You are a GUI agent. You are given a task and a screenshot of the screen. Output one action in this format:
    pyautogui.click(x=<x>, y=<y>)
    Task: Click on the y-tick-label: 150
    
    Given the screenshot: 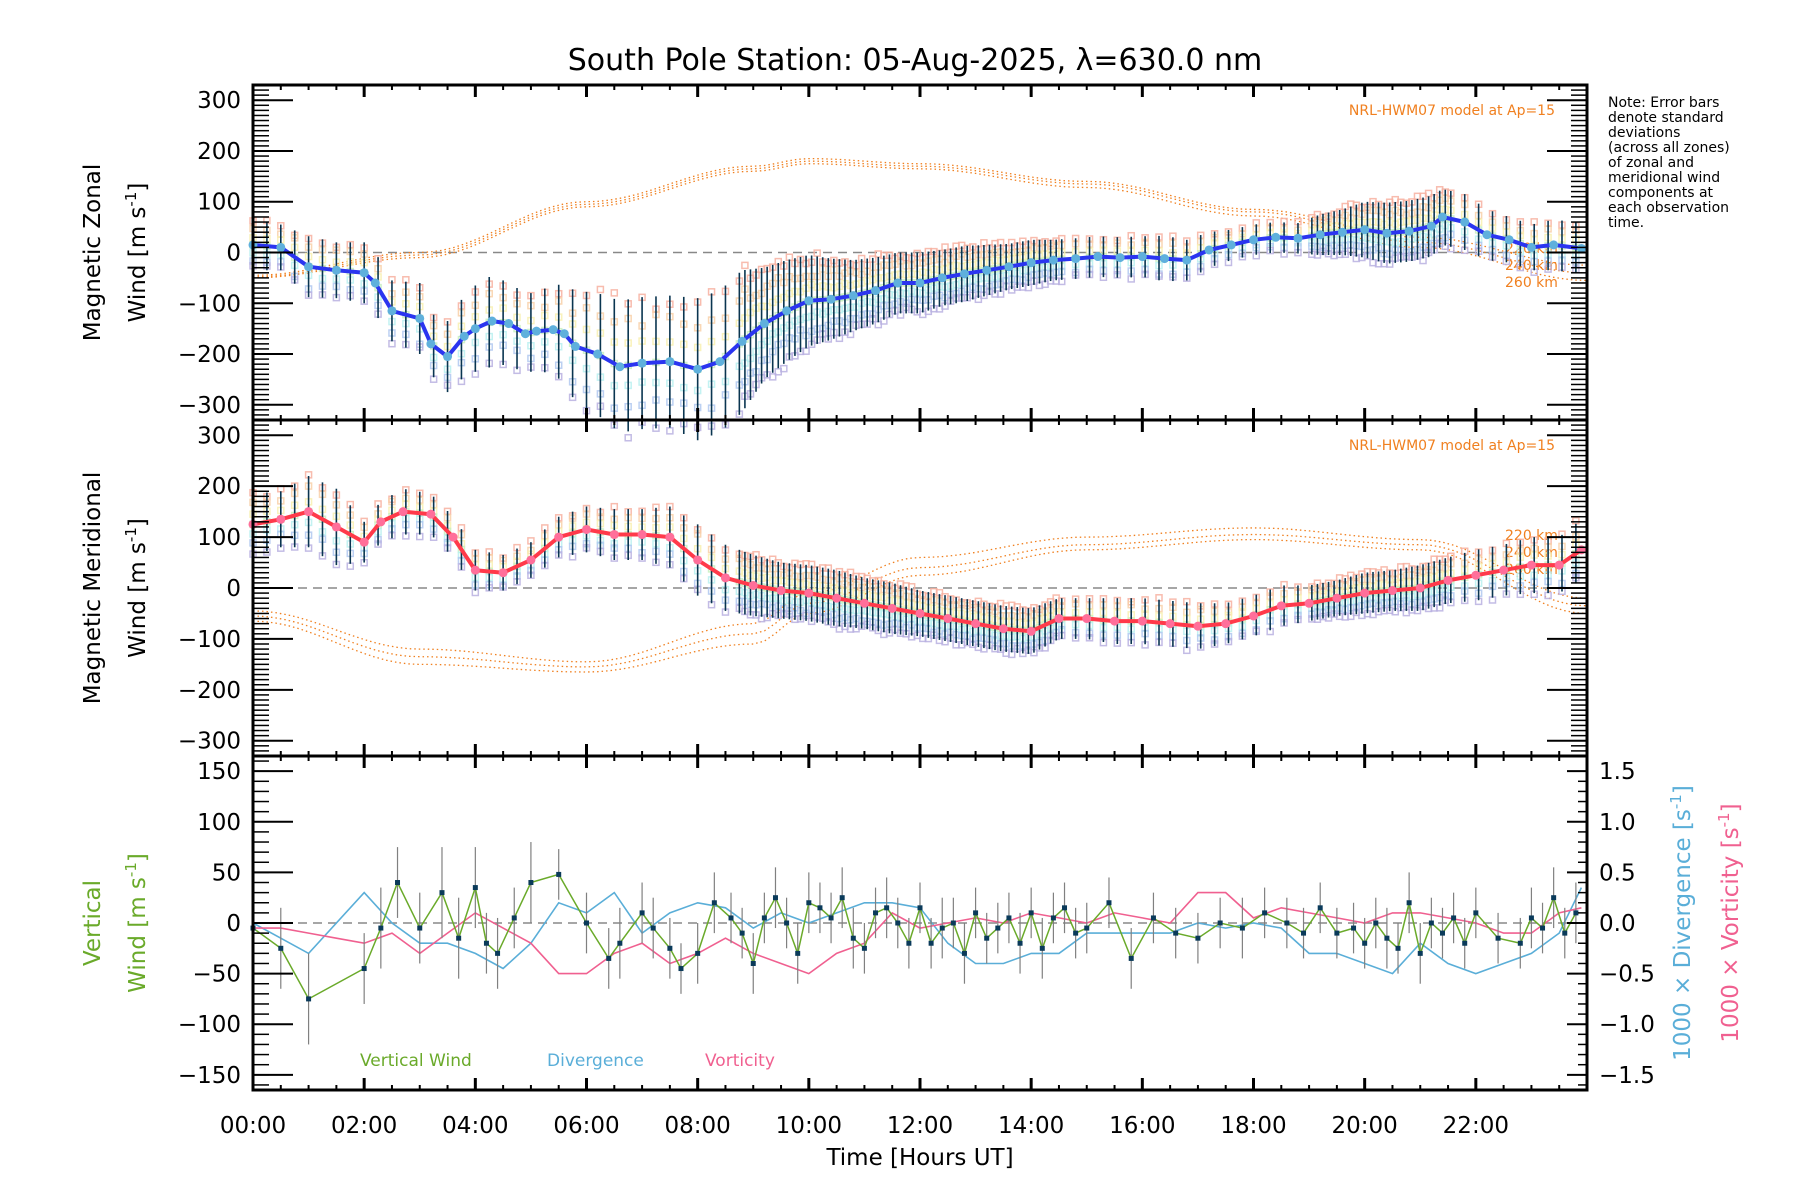 What is the action you would take?
    pyautogui.click(x=219, y=772)
    